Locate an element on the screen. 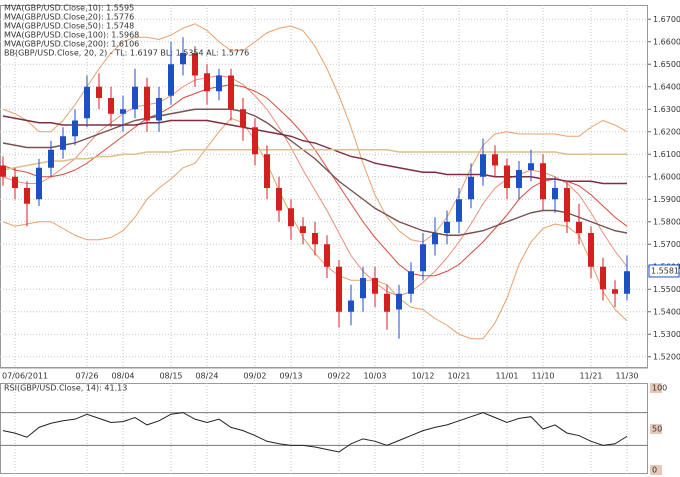  y-tick-label: 50 is located at coordinates (657, 429).